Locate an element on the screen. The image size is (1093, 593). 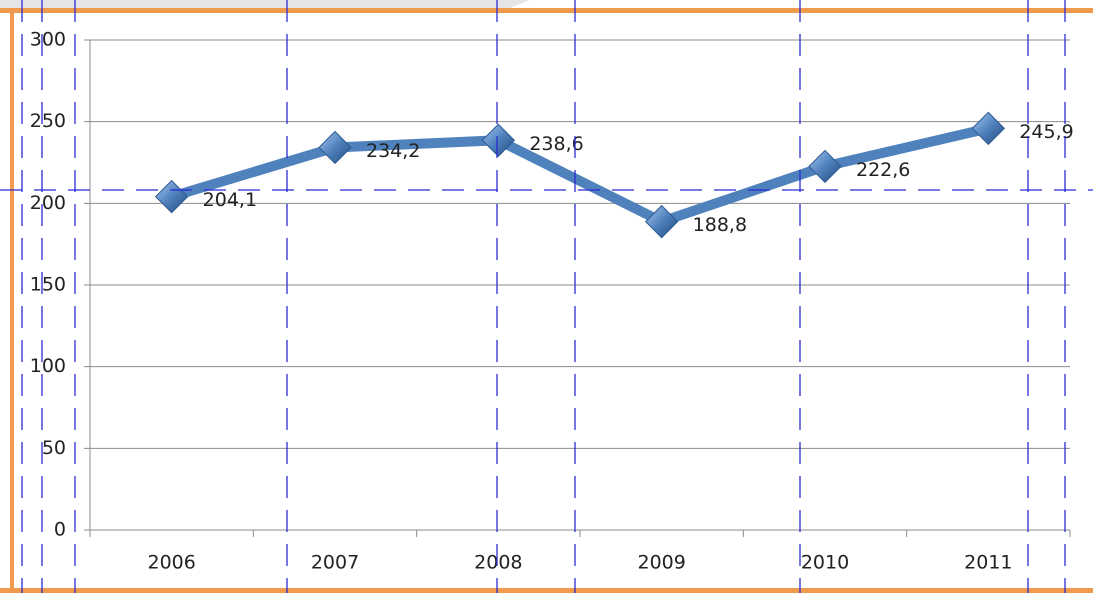
x-tick-label: 2008 is located at coordinates (498, 563).